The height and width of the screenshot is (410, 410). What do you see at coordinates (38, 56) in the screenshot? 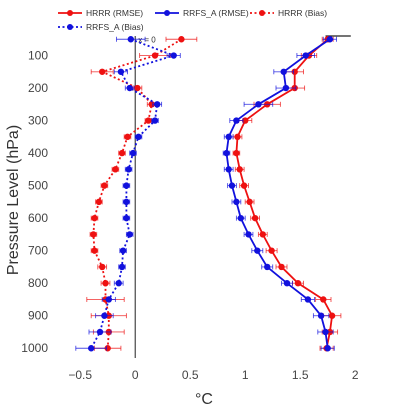
I see `y-tick-label: 100` at bounding box center [38, 56].